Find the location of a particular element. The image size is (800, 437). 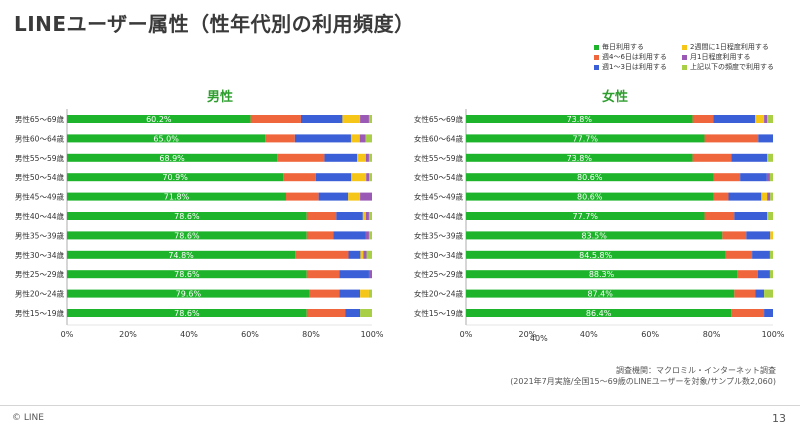

x-tick-label: 40% is located at coordinates (589, 334).